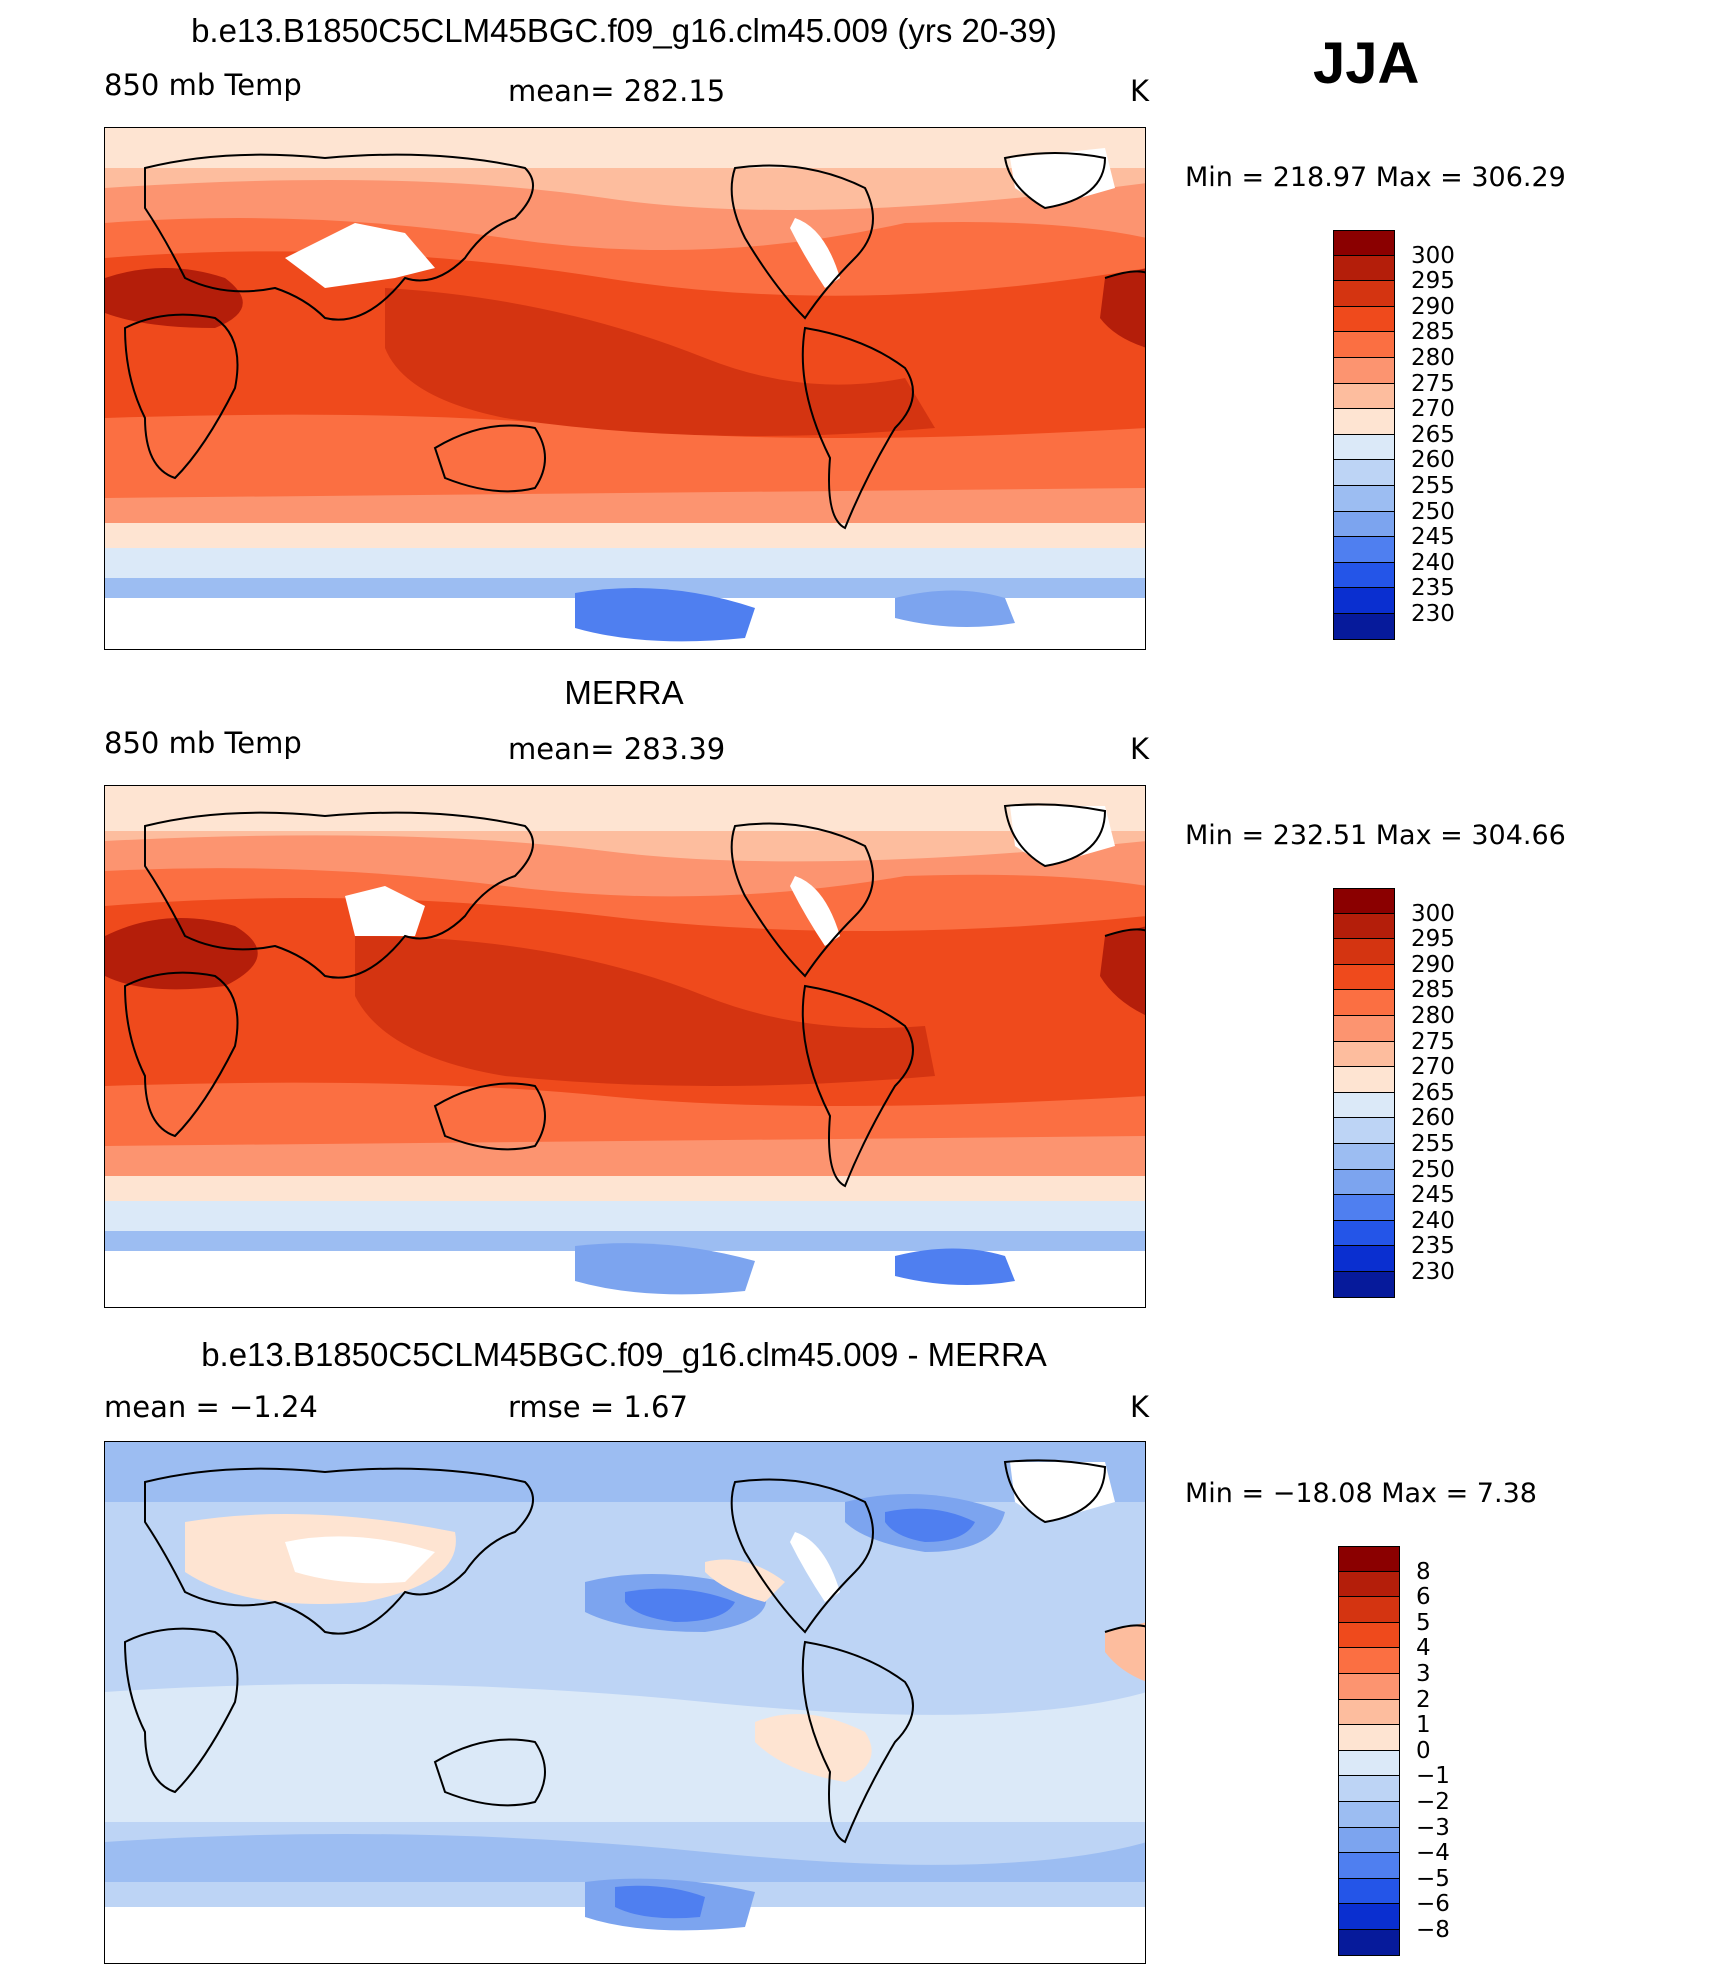 This screenshot has width=1710, height=1969. I want to click on panel2-variable-label: 850 mb Temp, so click(203, 743).